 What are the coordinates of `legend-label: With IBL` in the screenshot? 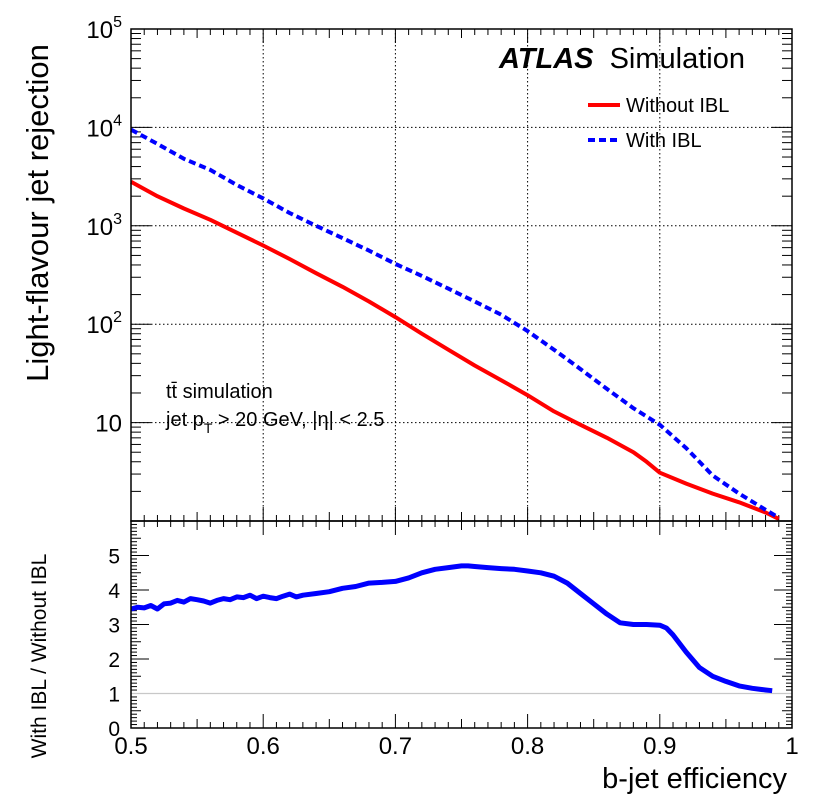 It's located at (664, 141).